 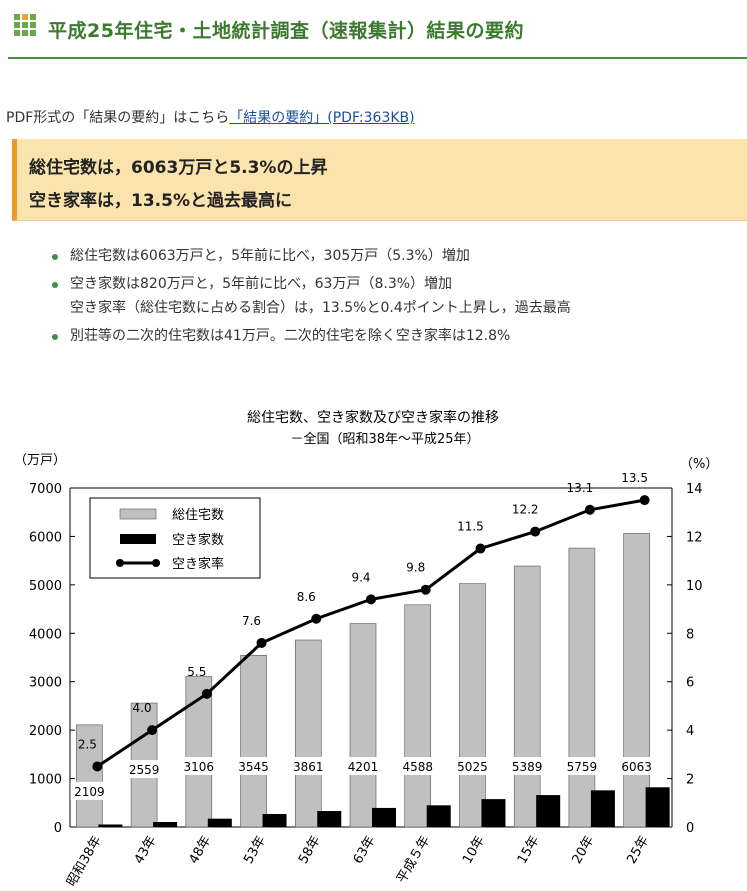 I want to click on x-category-label: 43年, so click(x=146, y=850).